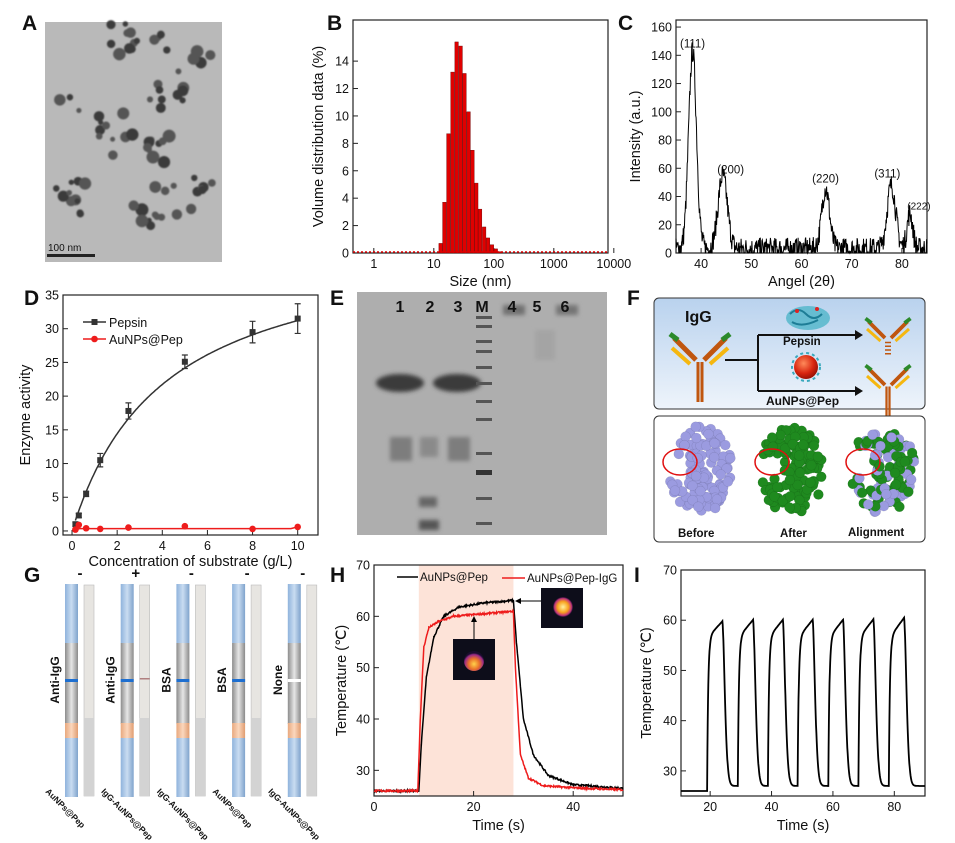 The image size is (955, 843). What do you see at coordinates (133, 141) in the screenshot?
I see `tem-image: 100 nm` at bounding box center [133, 141].